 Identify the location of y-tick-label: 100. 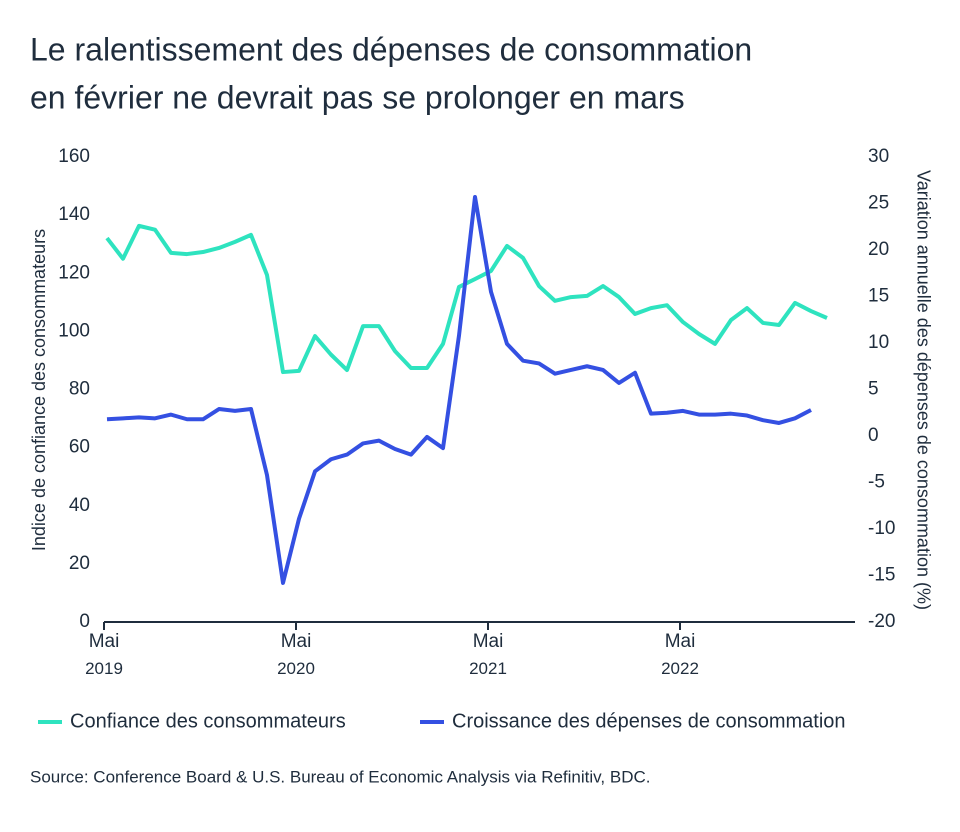
(74, 330).